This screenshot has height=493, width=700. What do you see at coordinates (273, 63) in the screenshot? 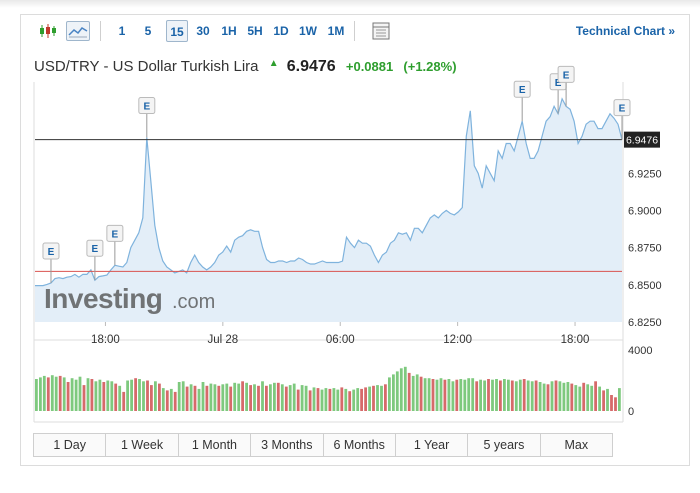
I see `up-arrow-icon: ▲` at bounding box center [273, 63].